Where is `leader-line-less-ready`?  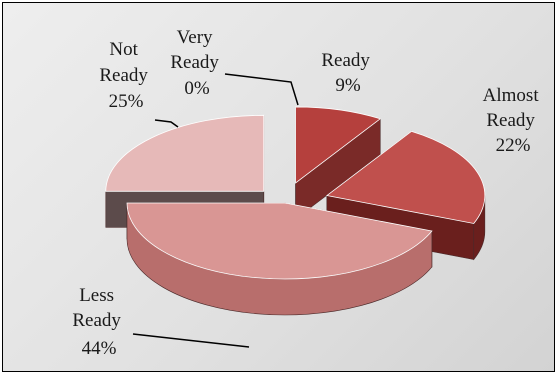 leader-line-less-ready is located at coordinates (191, 340).